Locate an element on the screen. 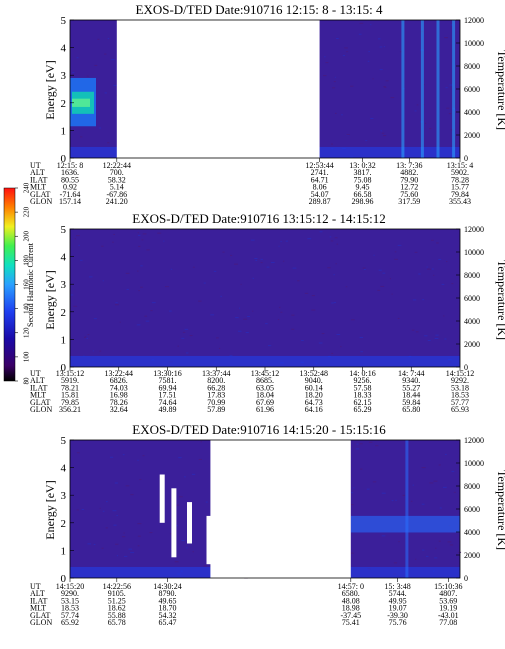 The image size is (505, 649). orbit-cell: 12:53:44 is located at coordinates (319, 165).